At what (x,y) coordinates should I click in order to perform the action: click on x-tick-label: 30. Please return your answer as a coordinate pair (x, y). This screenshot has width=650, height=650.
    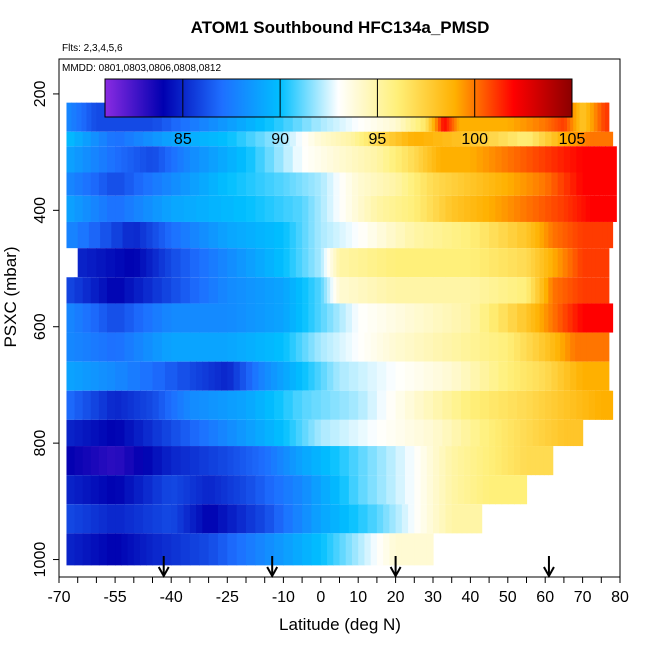
    Looking at the image, I should click on (433, 597).